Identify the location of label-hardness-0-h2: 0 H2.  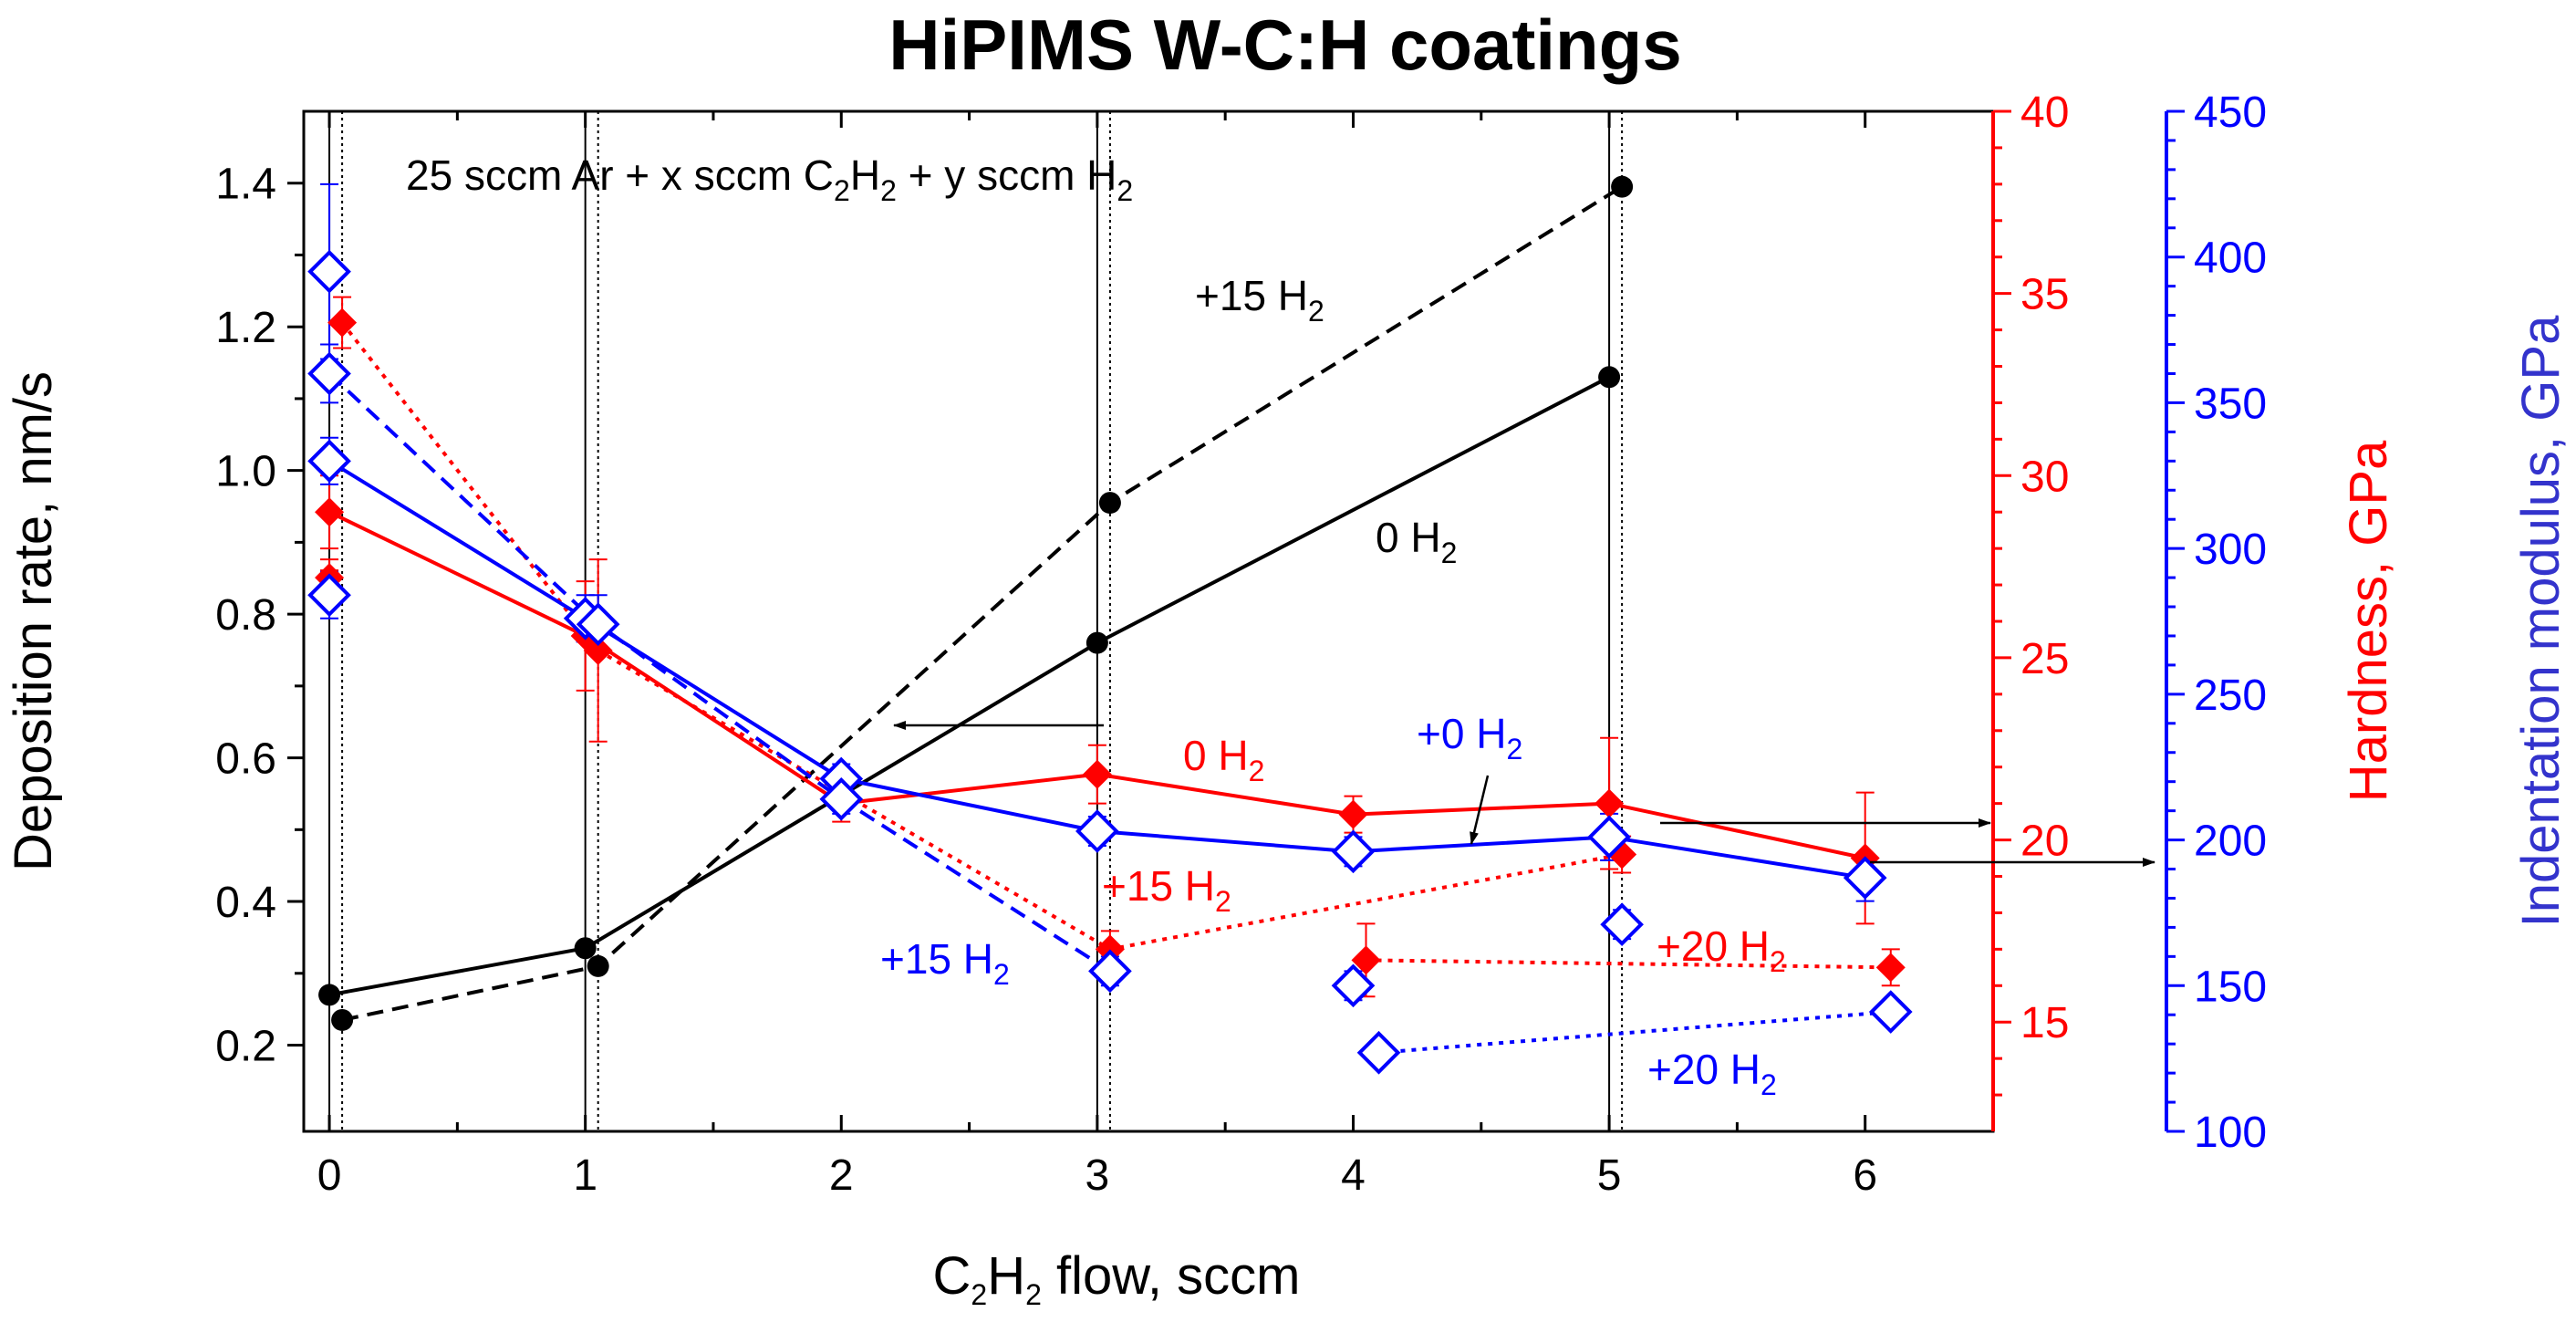
(1223, 759).